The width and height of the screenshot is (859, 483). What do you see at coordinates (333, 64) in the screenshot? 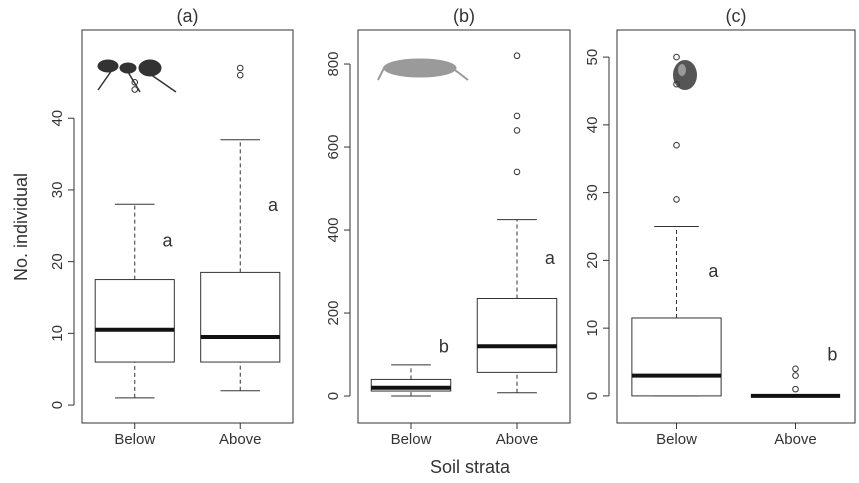
I see `y-tick-label: 800` at bounding box center [333, 64].